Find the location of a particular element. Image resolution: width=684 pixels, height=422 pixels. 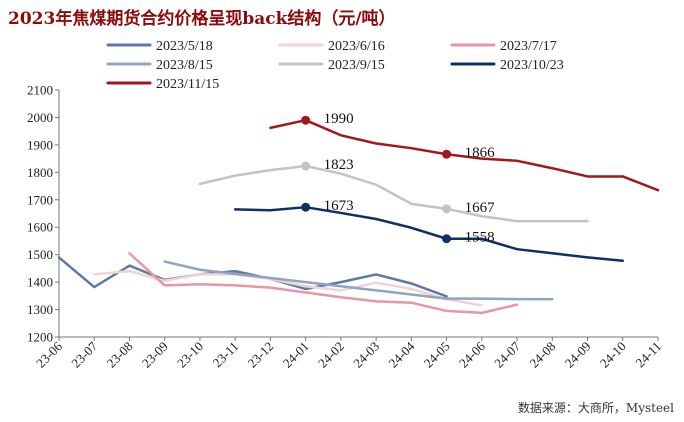

x-tick-label: 23-11 is located at coordinates (226, 355).